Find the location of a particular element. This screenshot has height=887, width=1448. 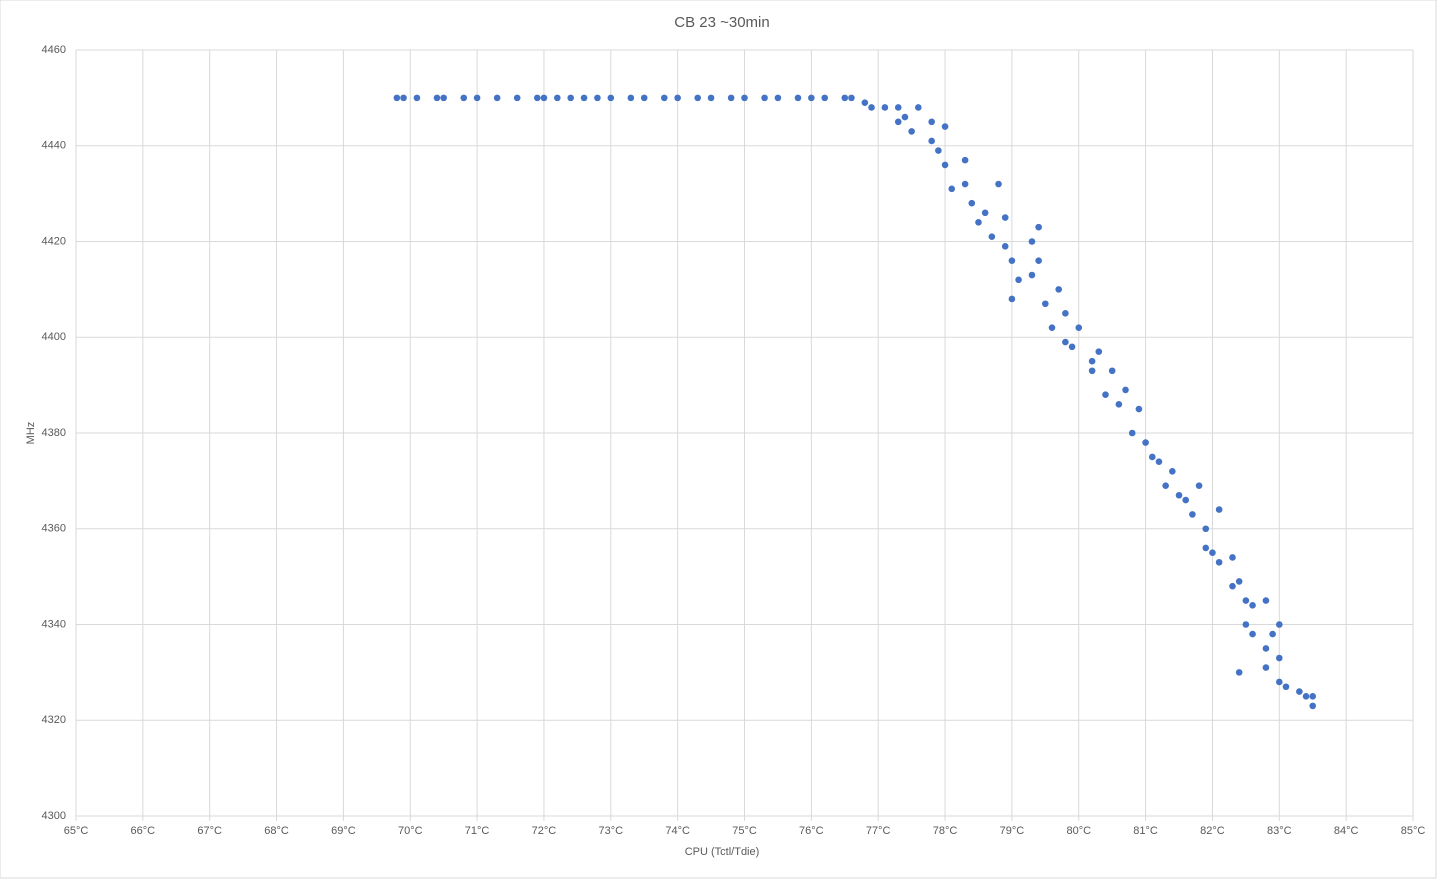

x-tick-label: 75°C is located at coordinates (744, 831).